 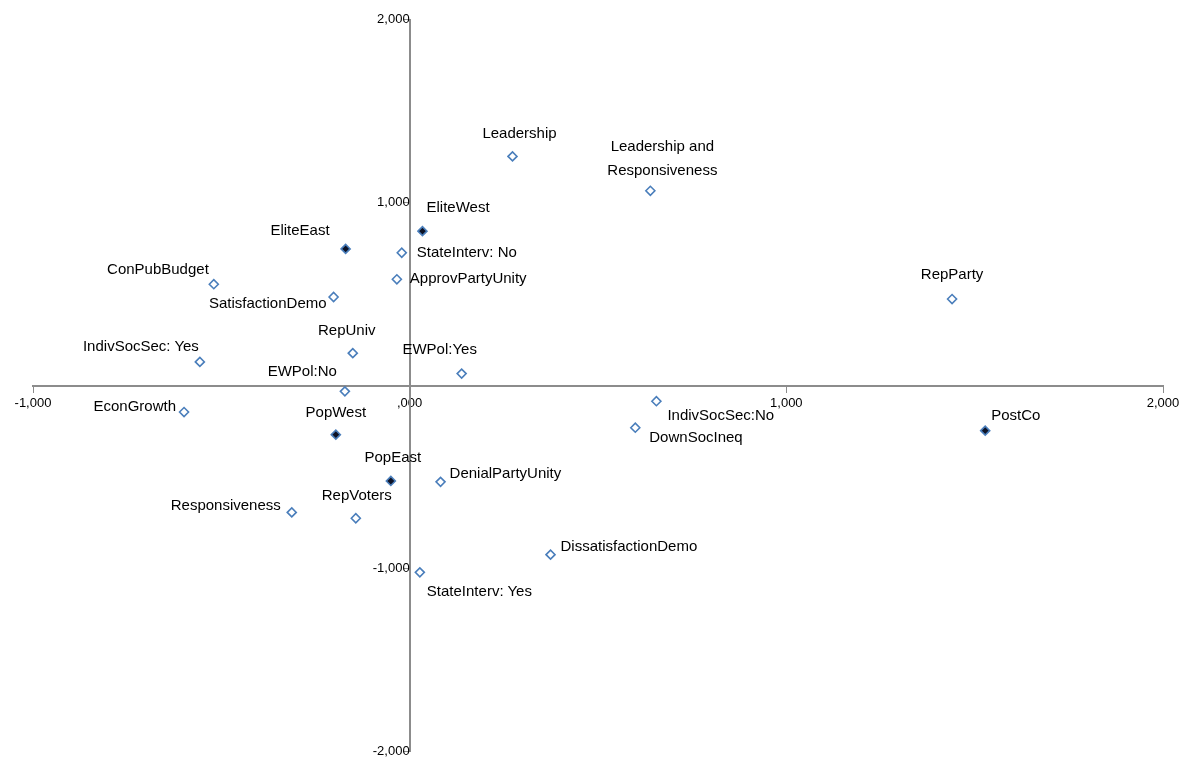 I want to click on annotation: RepUniv, so click(x=347, y=330).